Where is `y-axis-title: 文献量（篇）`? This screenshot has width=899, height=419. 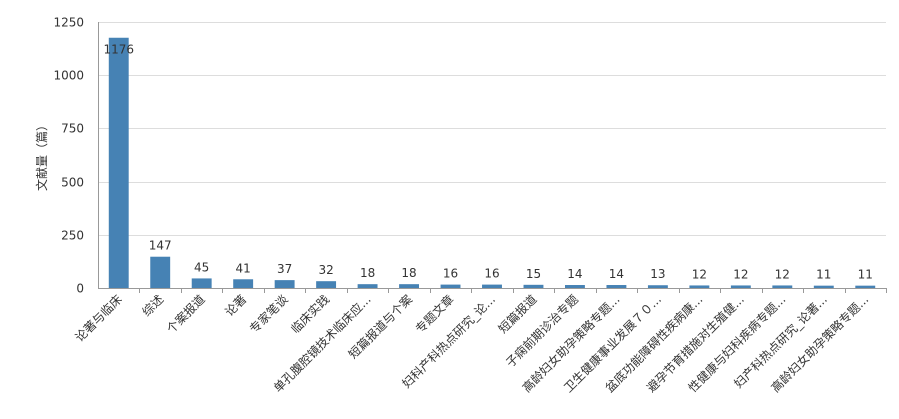 y-axis-title: 文献量（篇） is located at coordinates (41, 155).